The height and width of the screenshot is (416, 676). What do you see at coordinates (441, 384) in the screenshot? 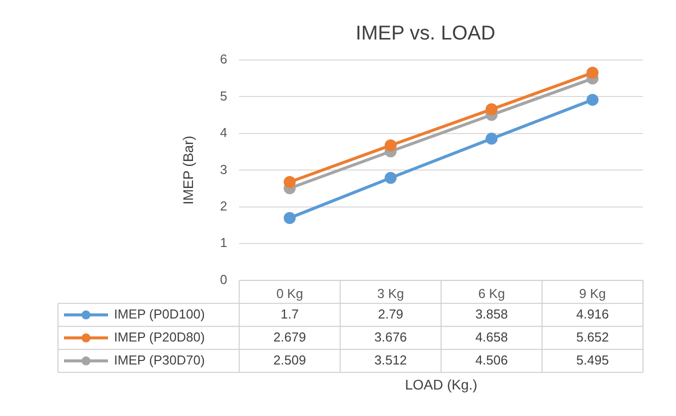
I see `text: LOAD (Kg.)` at bounding box center [441, 384].